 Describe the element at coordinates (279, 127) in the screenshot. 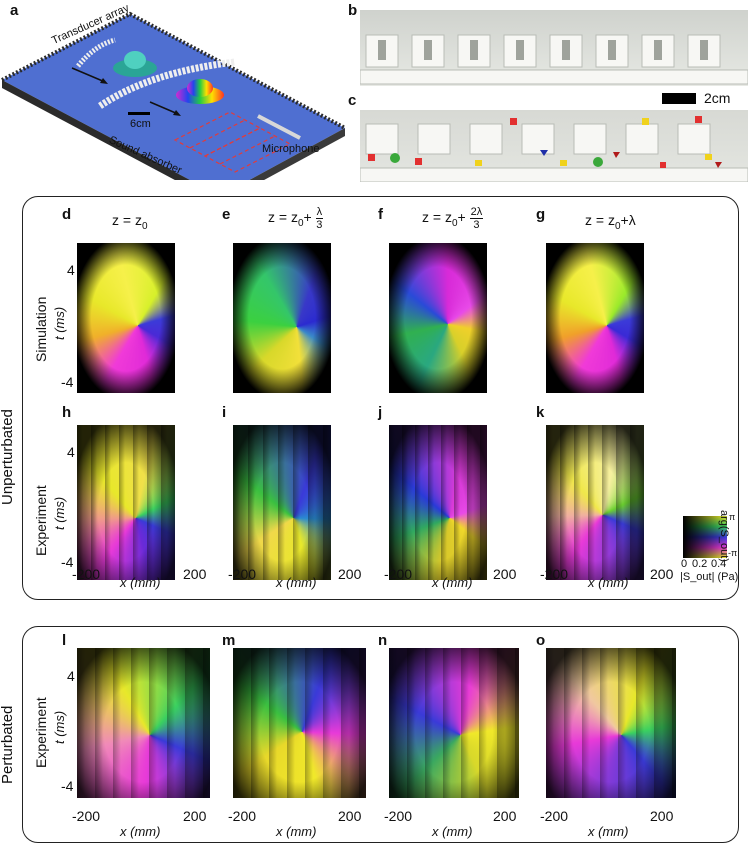

I see `microphone-probe` at that location.